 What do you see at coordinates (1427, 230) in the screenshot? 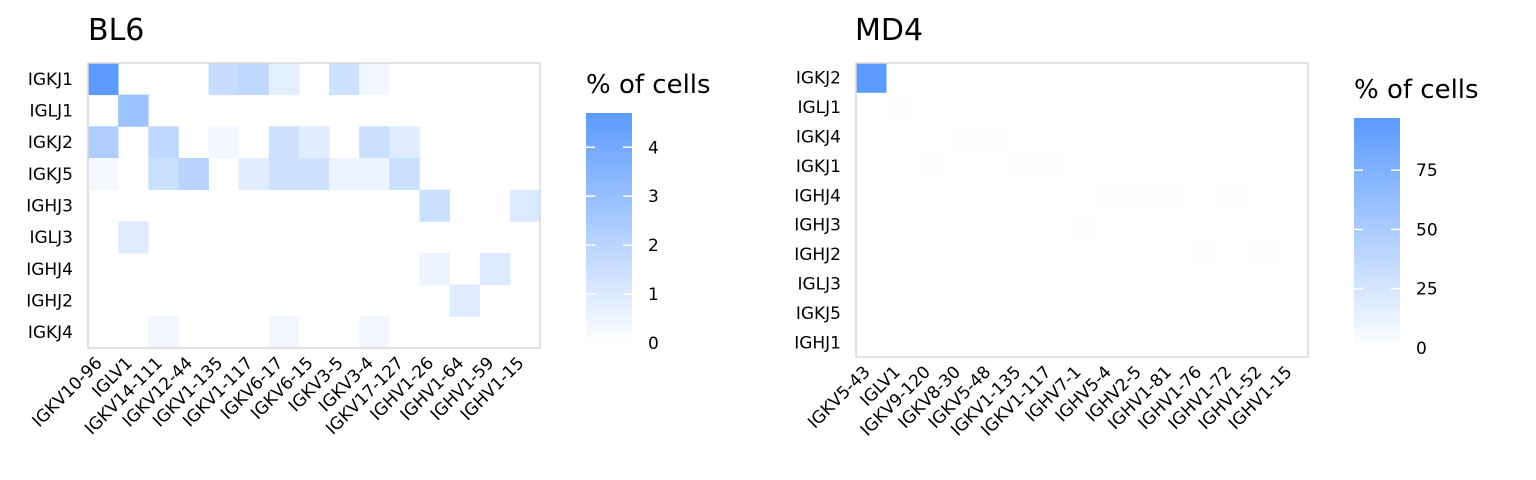
I see `legend-tick-label: 50` at bounding box center [1427, 230].